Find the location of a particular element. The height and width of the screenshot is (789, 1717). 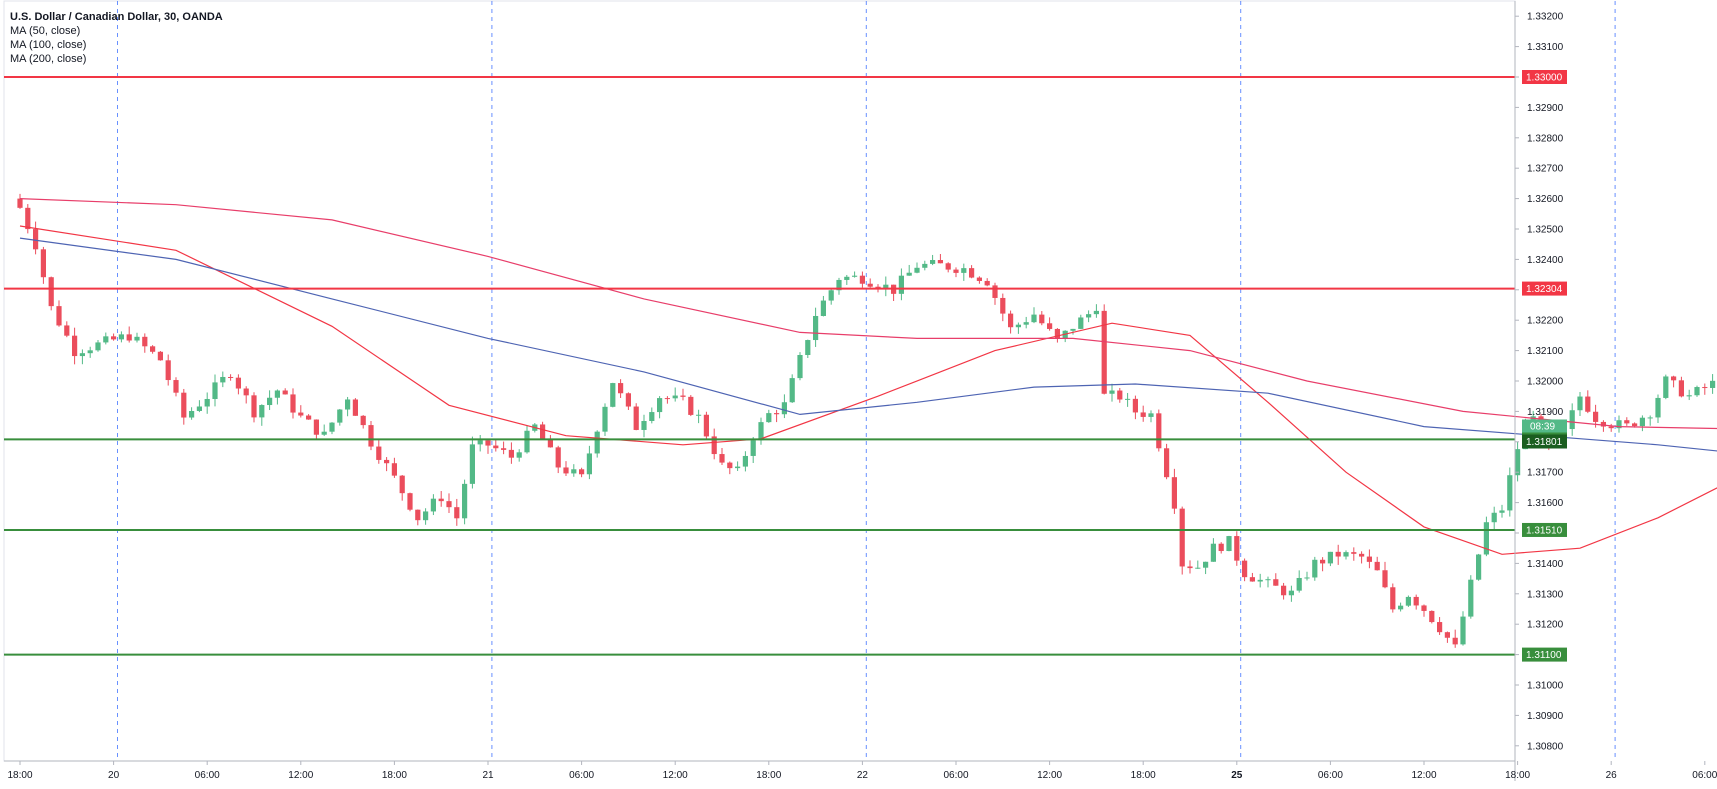

level-price-tag-label-1: 1.32304 is located at coordinates (1544, 289).